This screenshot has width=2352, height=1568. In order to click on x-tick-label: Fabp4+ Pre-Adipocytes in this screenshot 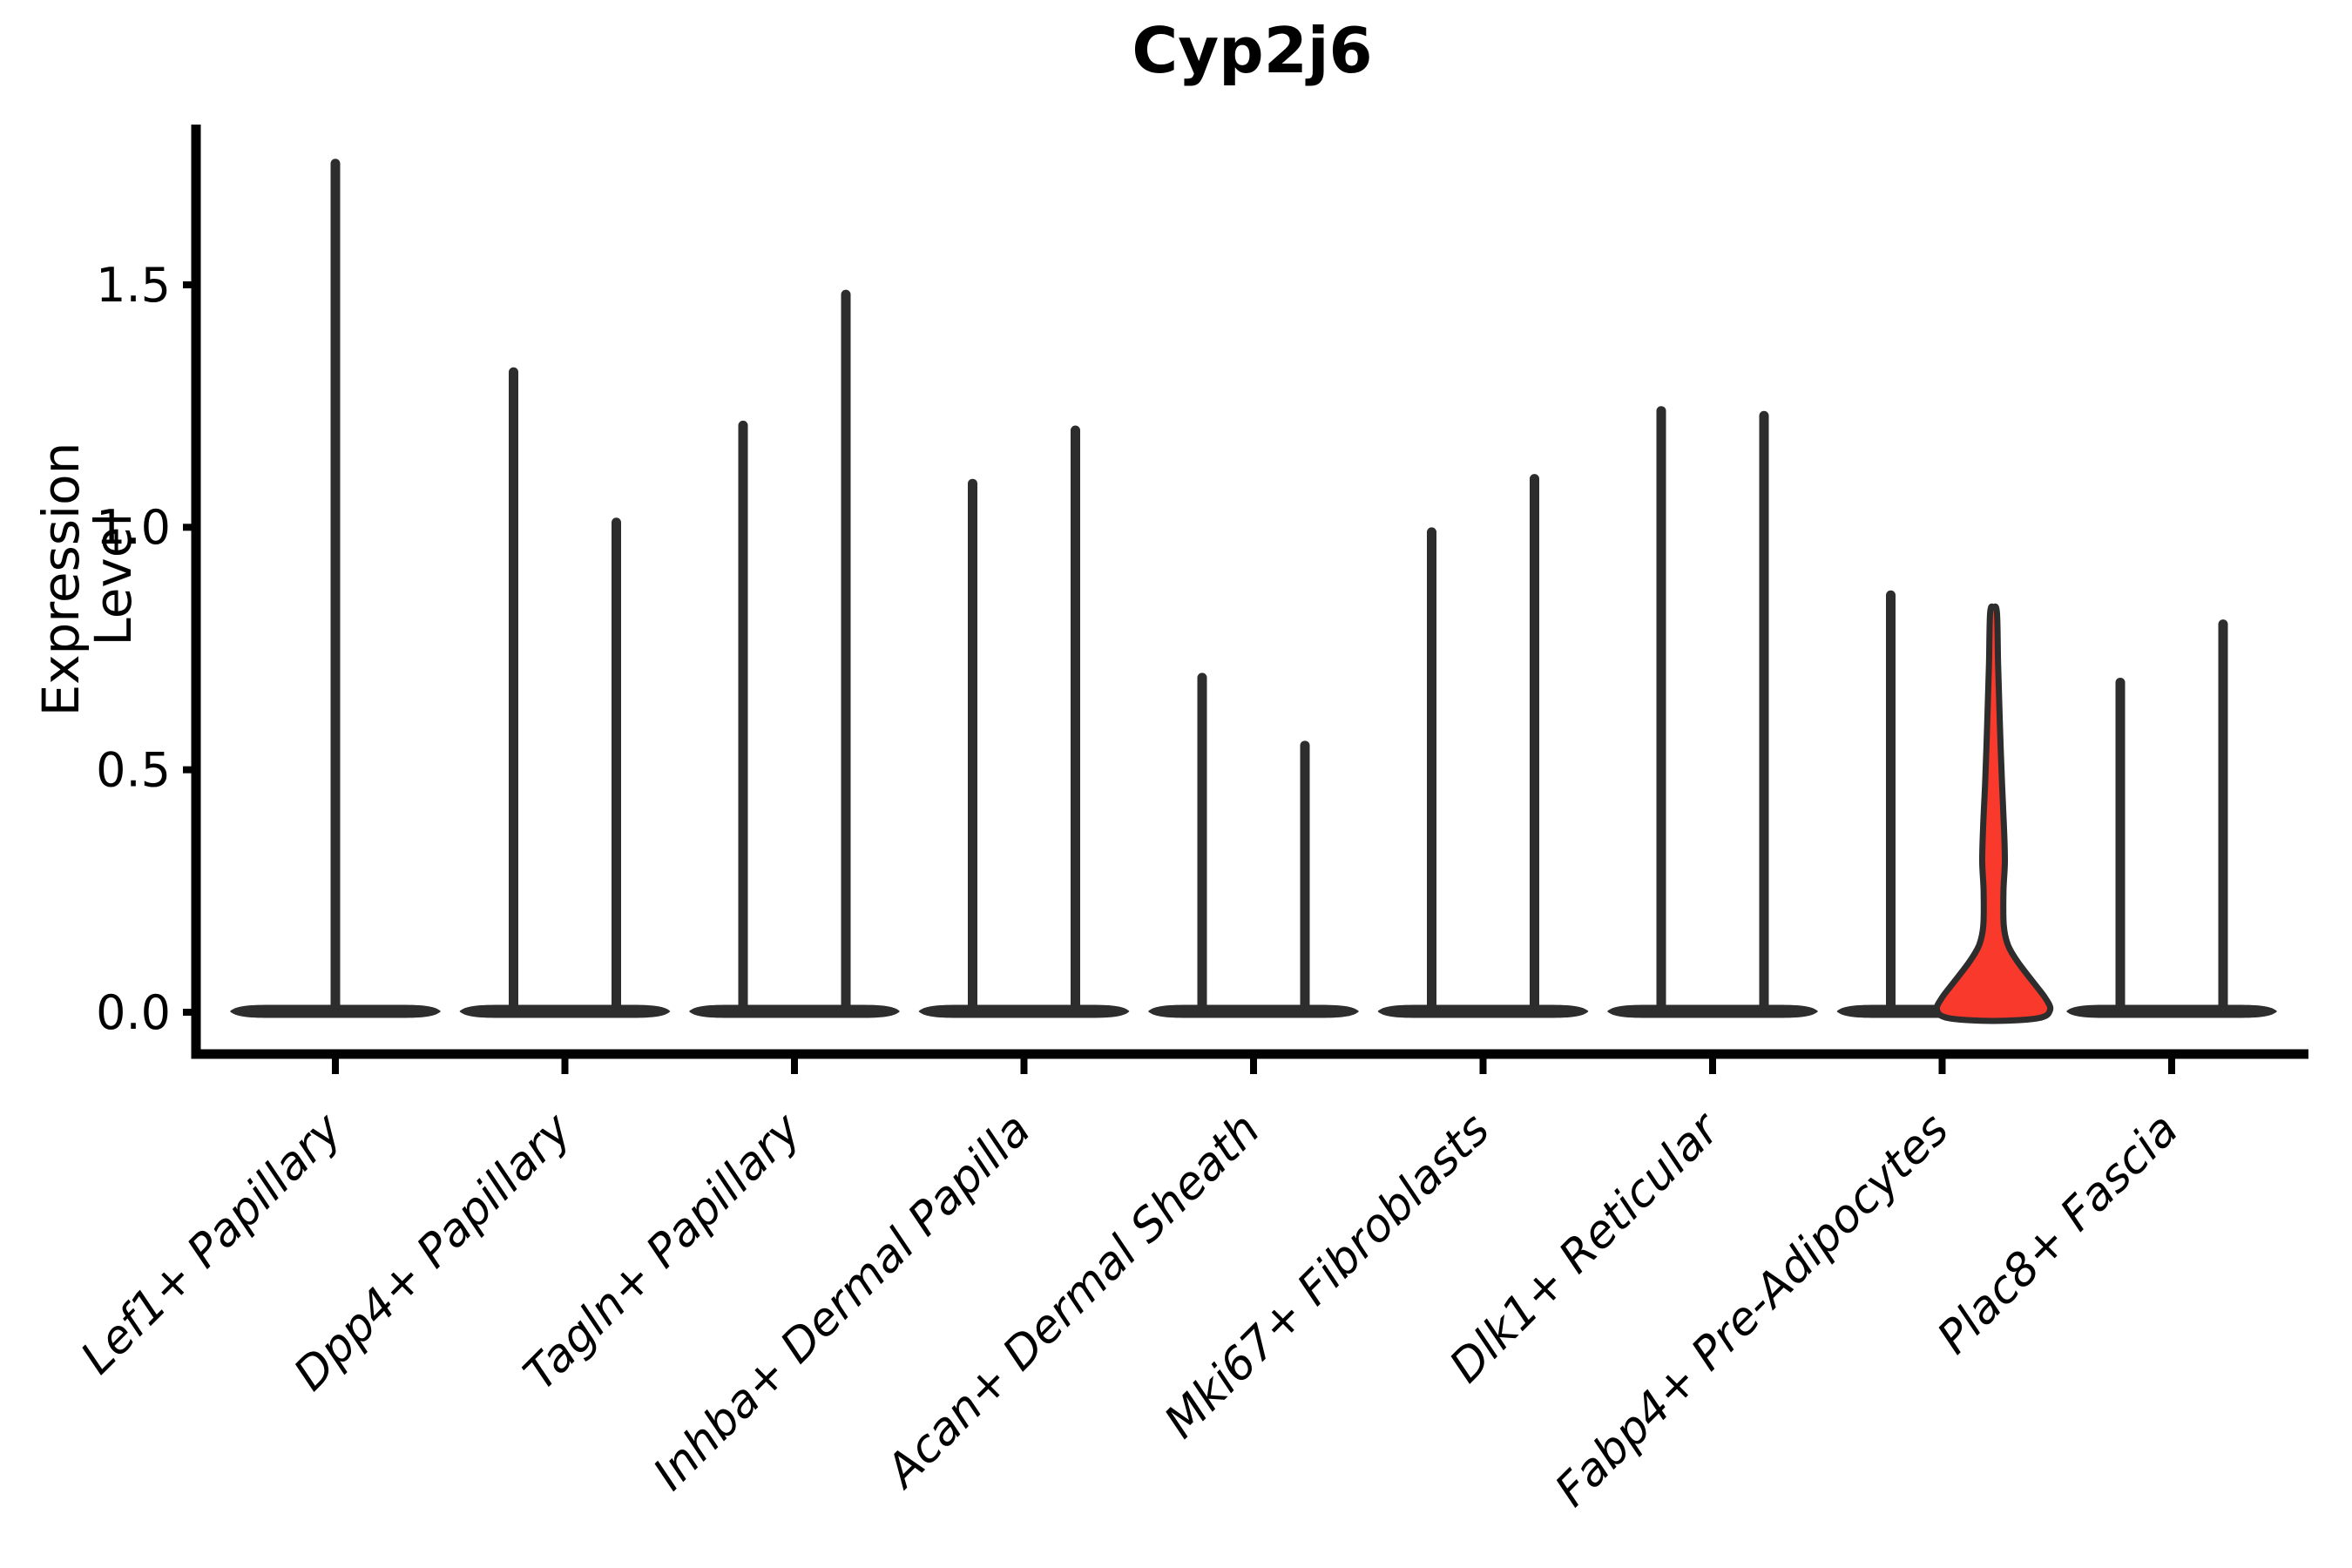, I will do `click(1752, 1310)`.